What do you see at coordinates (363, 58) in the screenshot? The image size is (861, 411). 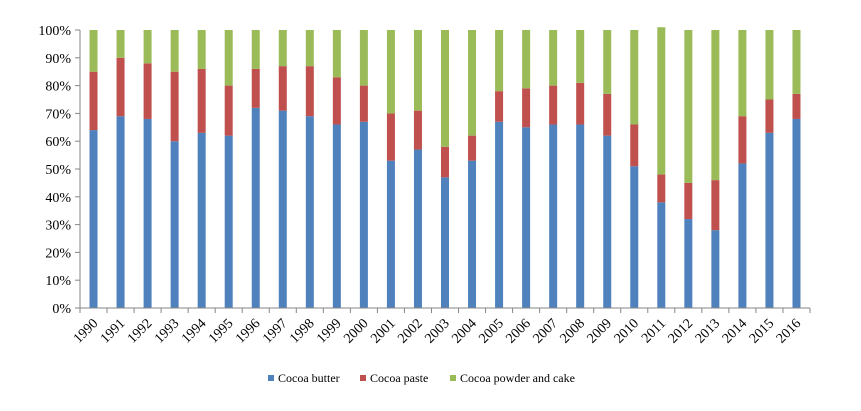 I see `bar-cocoa-powder-and-cake-2000` at bounding box center [363, 58].